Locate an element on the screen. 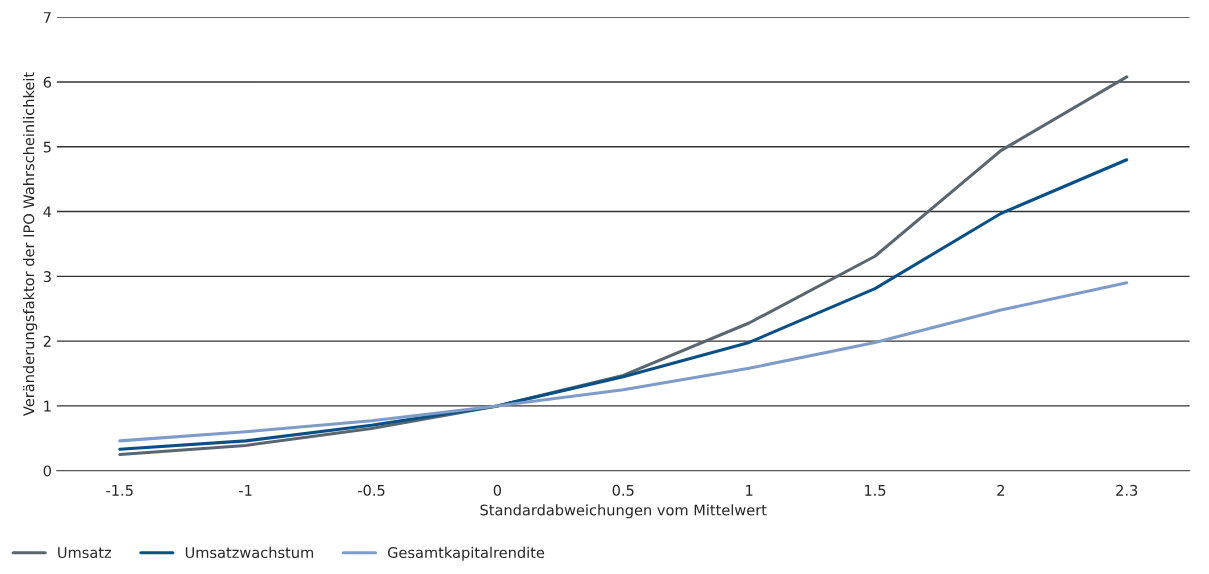 This screenshot has height=574, width=1209. y-tick-label: 2 is located at coordinates (47, 341).